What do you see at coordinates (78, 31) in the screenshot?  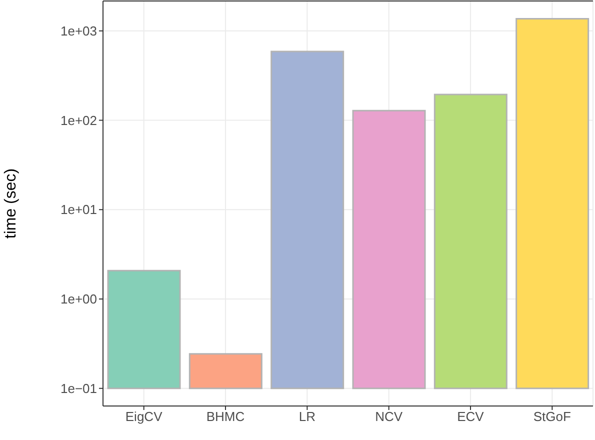 I see `y-tick-label: 1e+03` at bounding box center [78, 31].